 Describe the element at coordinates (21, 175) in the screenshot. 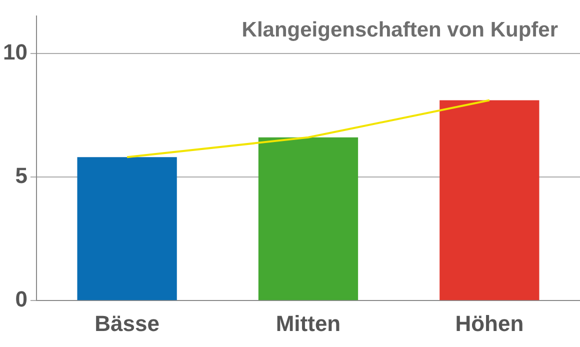

I see `y-tick-label: 5` at that location.